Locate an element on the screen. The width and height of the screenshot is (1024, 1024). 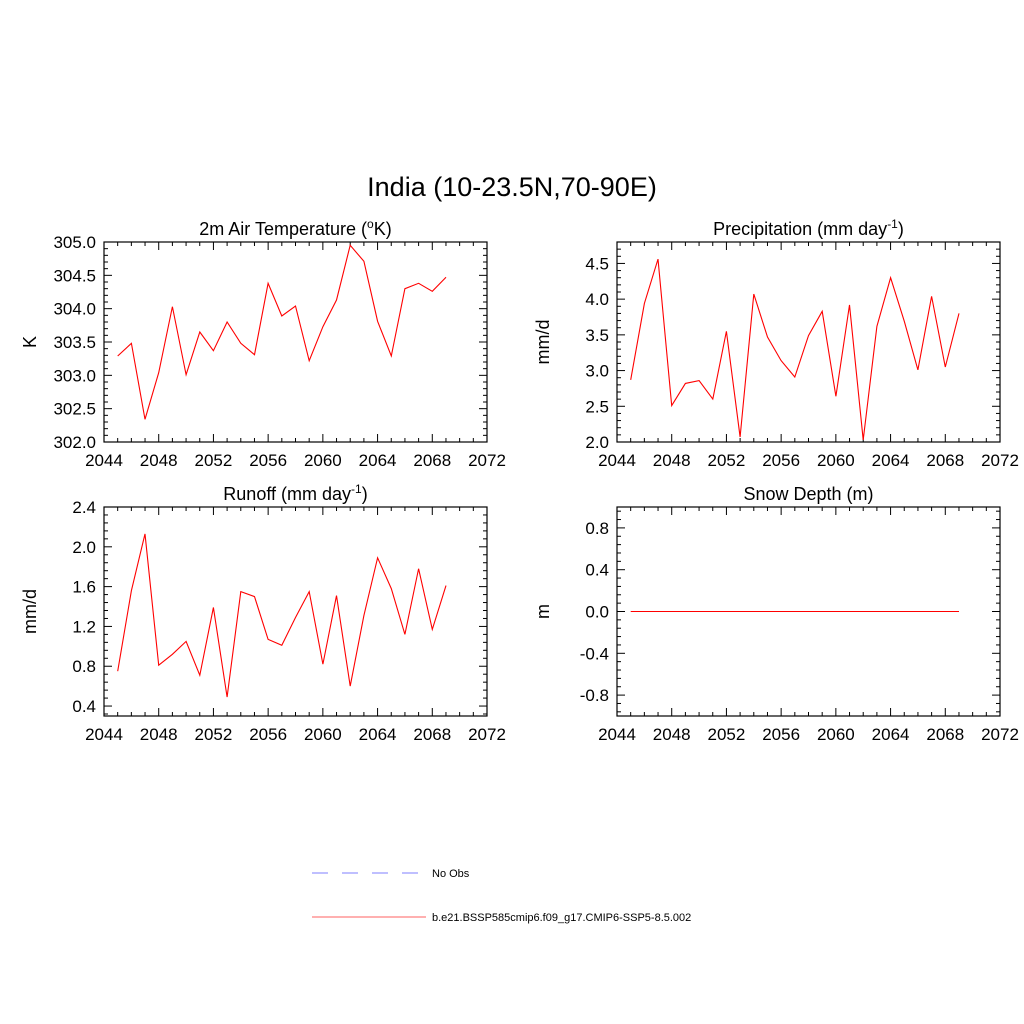
y-tick-label: 302.0 is located at coordinates (74, 442).